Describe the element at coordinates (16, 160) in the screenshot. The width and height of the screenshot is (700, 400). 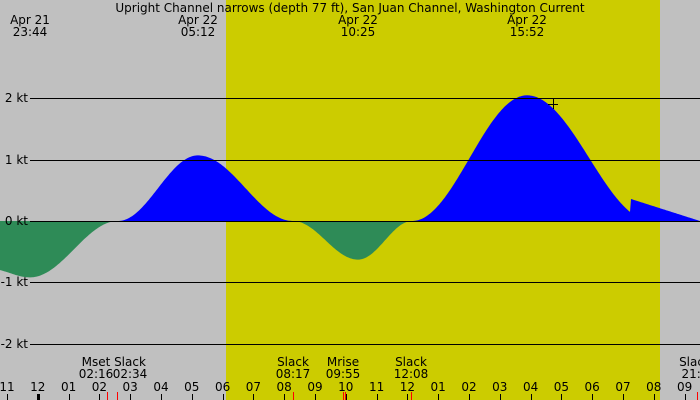
I see `y-tick-label: 1 kt` at that location.